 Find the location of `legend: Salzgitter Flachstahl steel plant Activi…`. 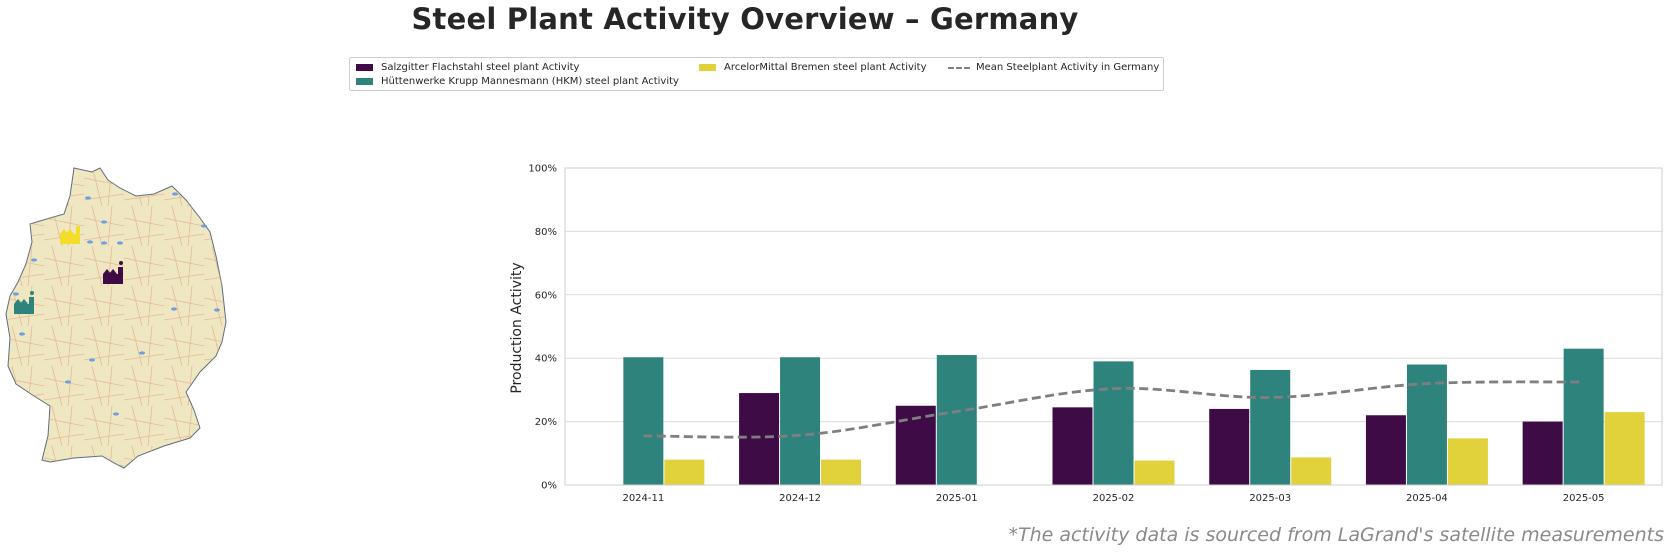

legend: Salzgitter Flachstahl steel plant Activi… is located at coordinates (756, 74).